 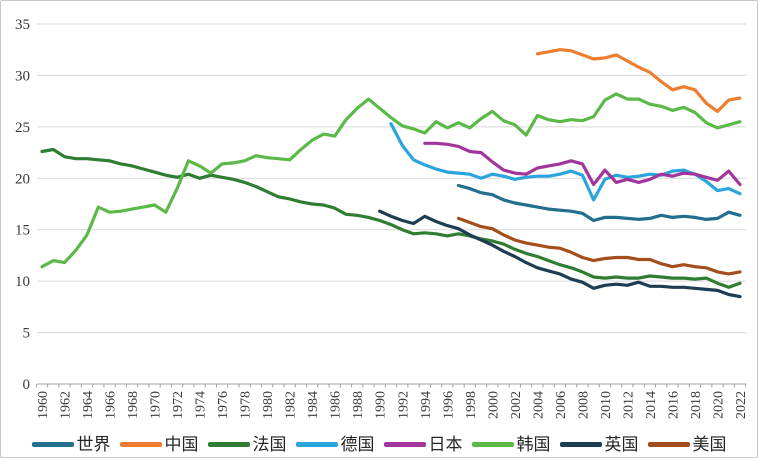 What do you see at coordinates (316, 444) in the screenshot?
I see `legend-line-swatch-germany` at bounding box center [316, 444].